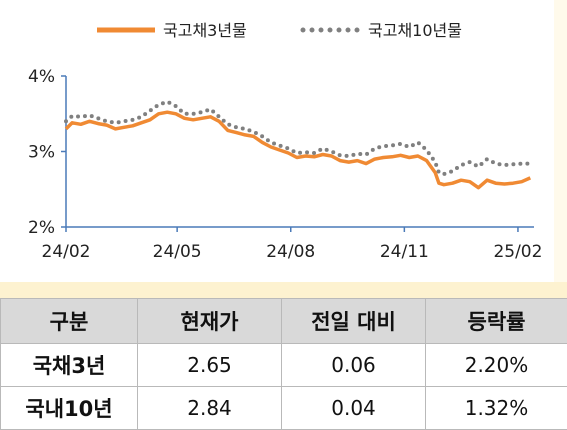 The image size is (567, 430). Describe the element at coordinates (404, 252) in the screenshot. I see `x-tick-label: 24/11` at that location.